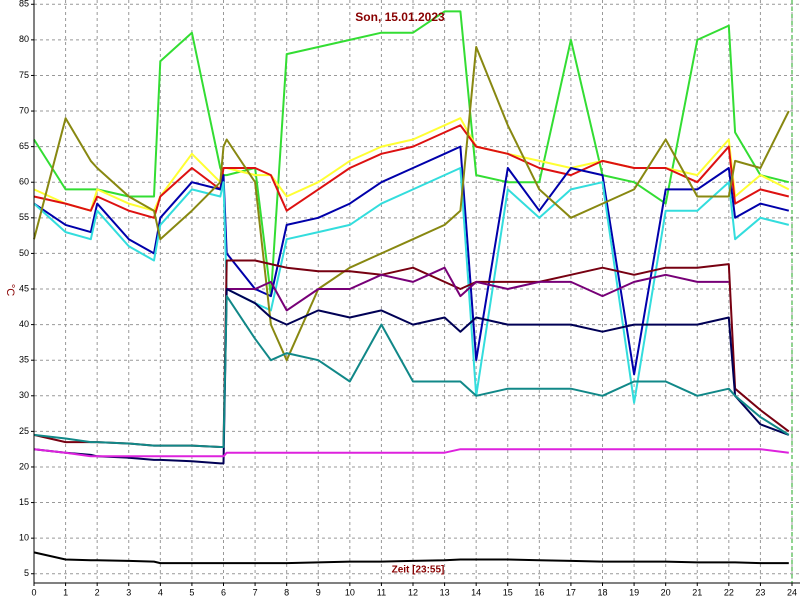 The width and height of the screenshot is (800, 600). Describe the element at coordinates (571, 592) in the screenshot. I see `x-tick-label: 17` at that location.